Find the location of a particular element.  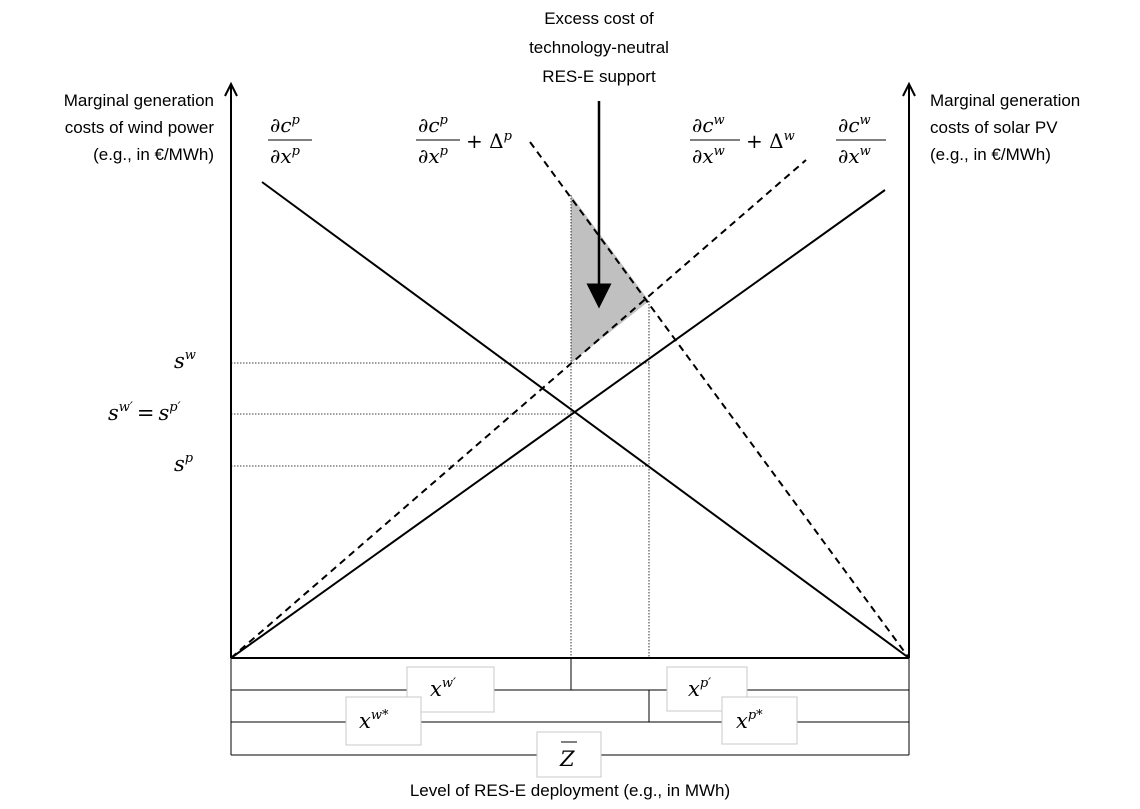

s-equal-tick-label: sw′ = sp′ is located at coordinates (144, 412).